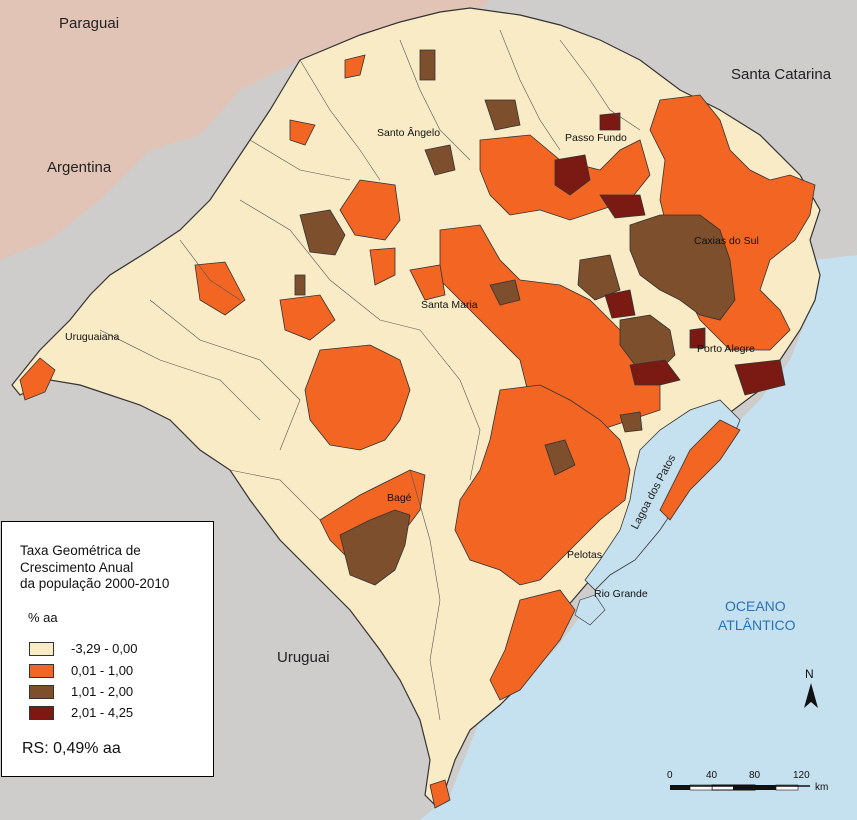  I want to click on class-4-municipalities, so click(670, 254).